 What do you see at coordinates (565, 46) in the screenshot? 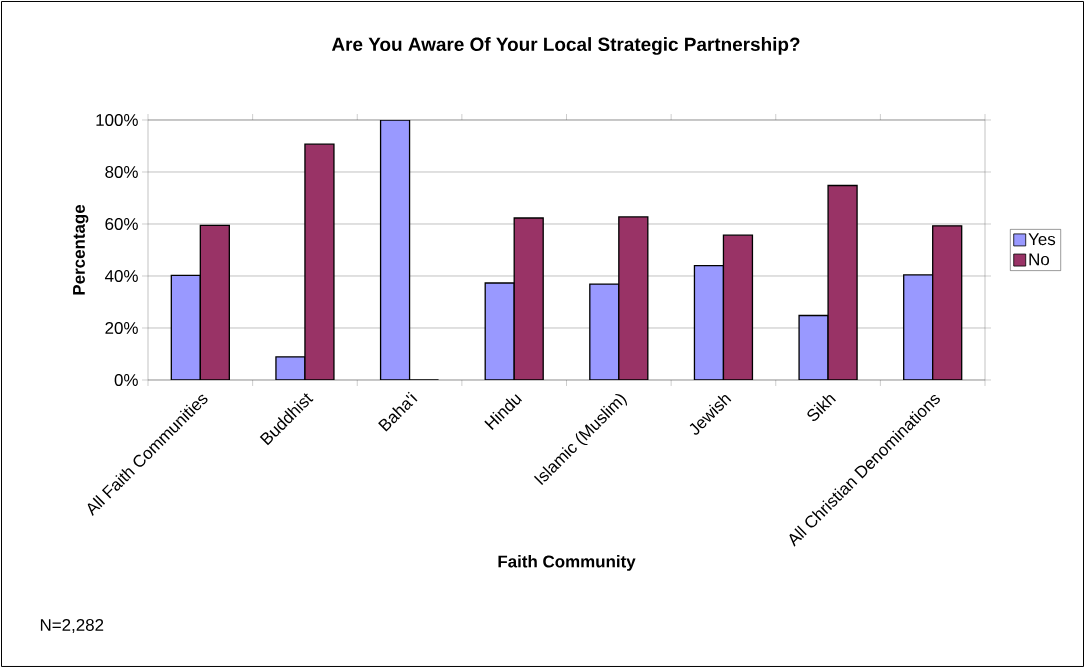
I see `chart-title: Are You Aware Of Your Local Strategic Partnership?` at bounding box center [565, 46].